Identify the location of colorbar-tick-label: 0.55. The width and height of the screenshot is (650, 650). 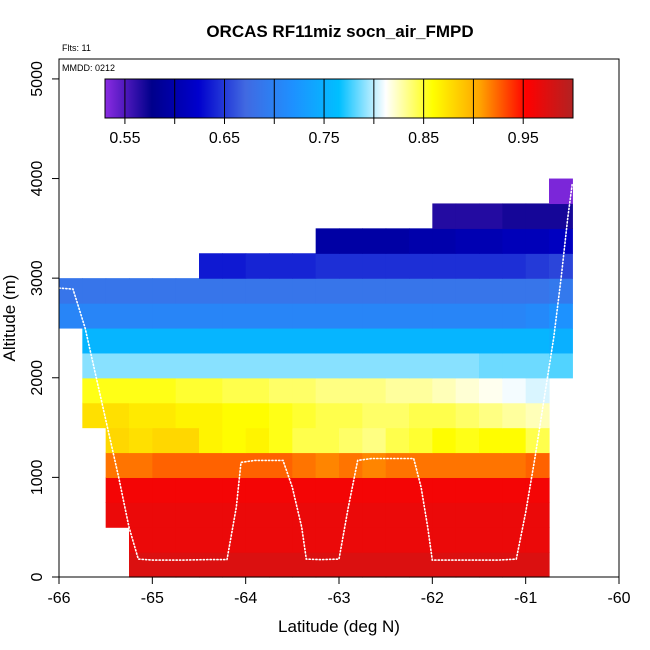
(124, 138).